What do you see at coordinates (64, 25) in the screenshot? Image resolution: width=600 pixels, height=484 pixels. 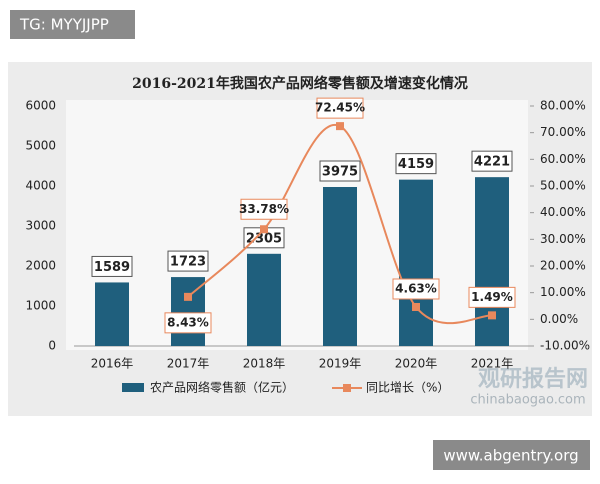 I see `badge-text: TG: MYYJJPP` at bounding box center [64, 25].